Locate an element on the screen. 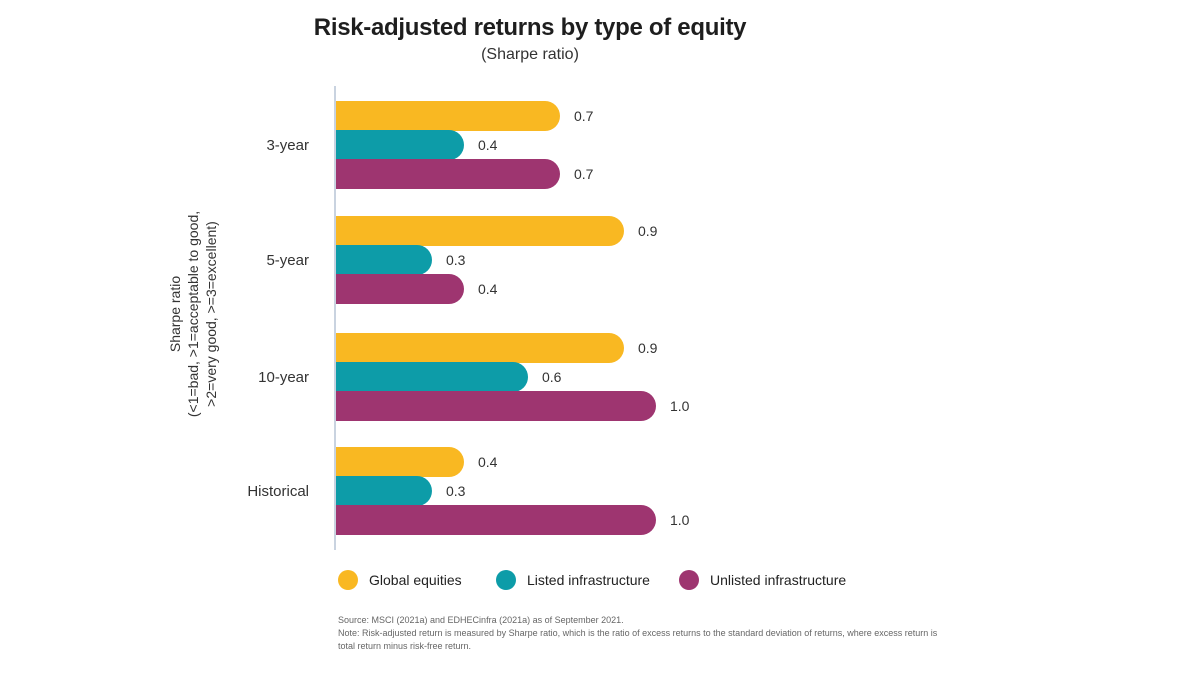  bar-5-year-unlisted-infrastructure is located at coordinates (400, 289).